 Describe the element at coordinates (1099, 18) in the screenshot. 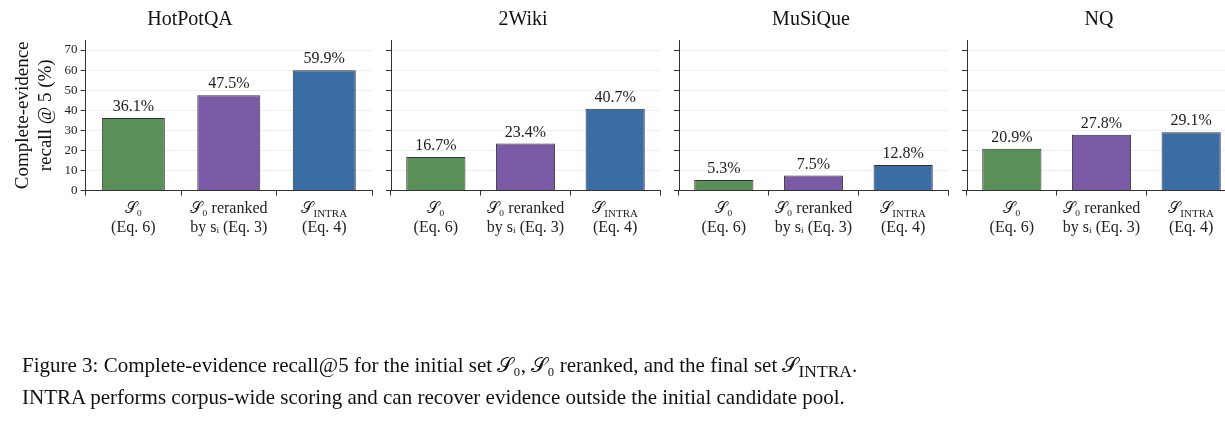

I see `chart-title: NQ` at that location.